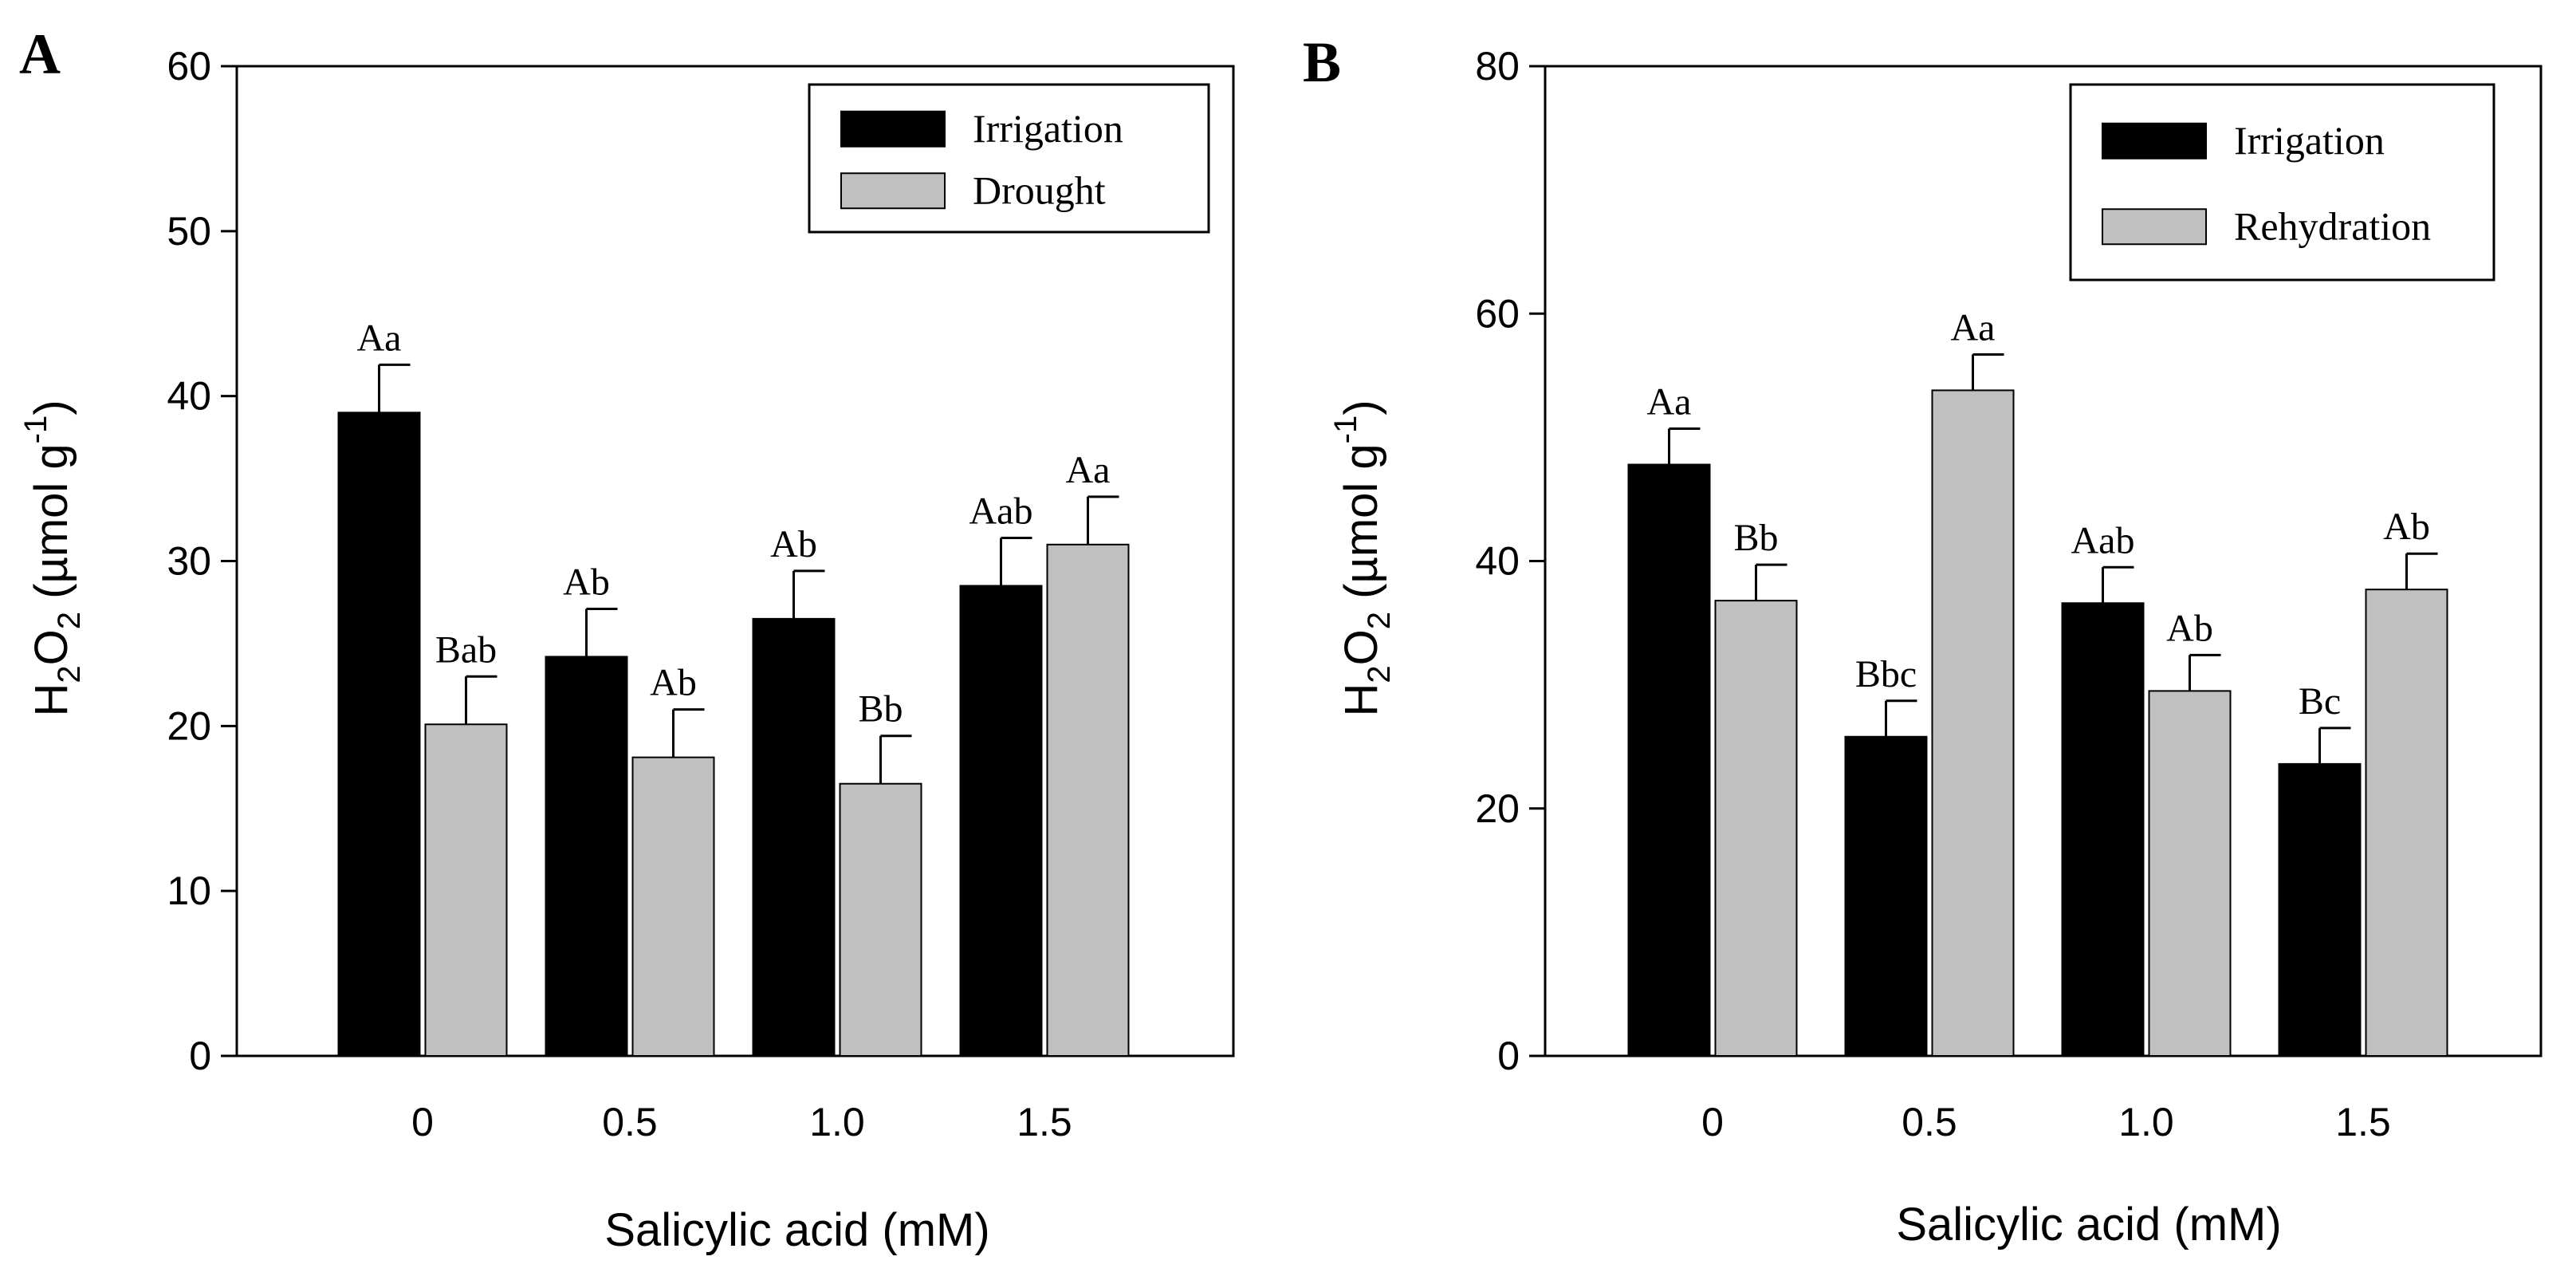 Image resolution: width=2576 pixels, height=1280 pixels. I want to click on y-tick-label: 50, so click(189, 231).